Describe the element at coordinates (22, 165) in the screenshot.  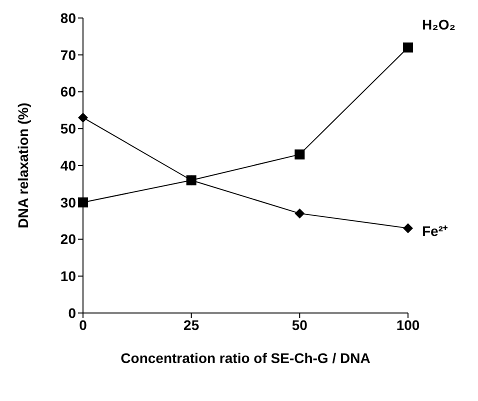
I see `y-axis-title: DNA relaxation (%)` at that location.